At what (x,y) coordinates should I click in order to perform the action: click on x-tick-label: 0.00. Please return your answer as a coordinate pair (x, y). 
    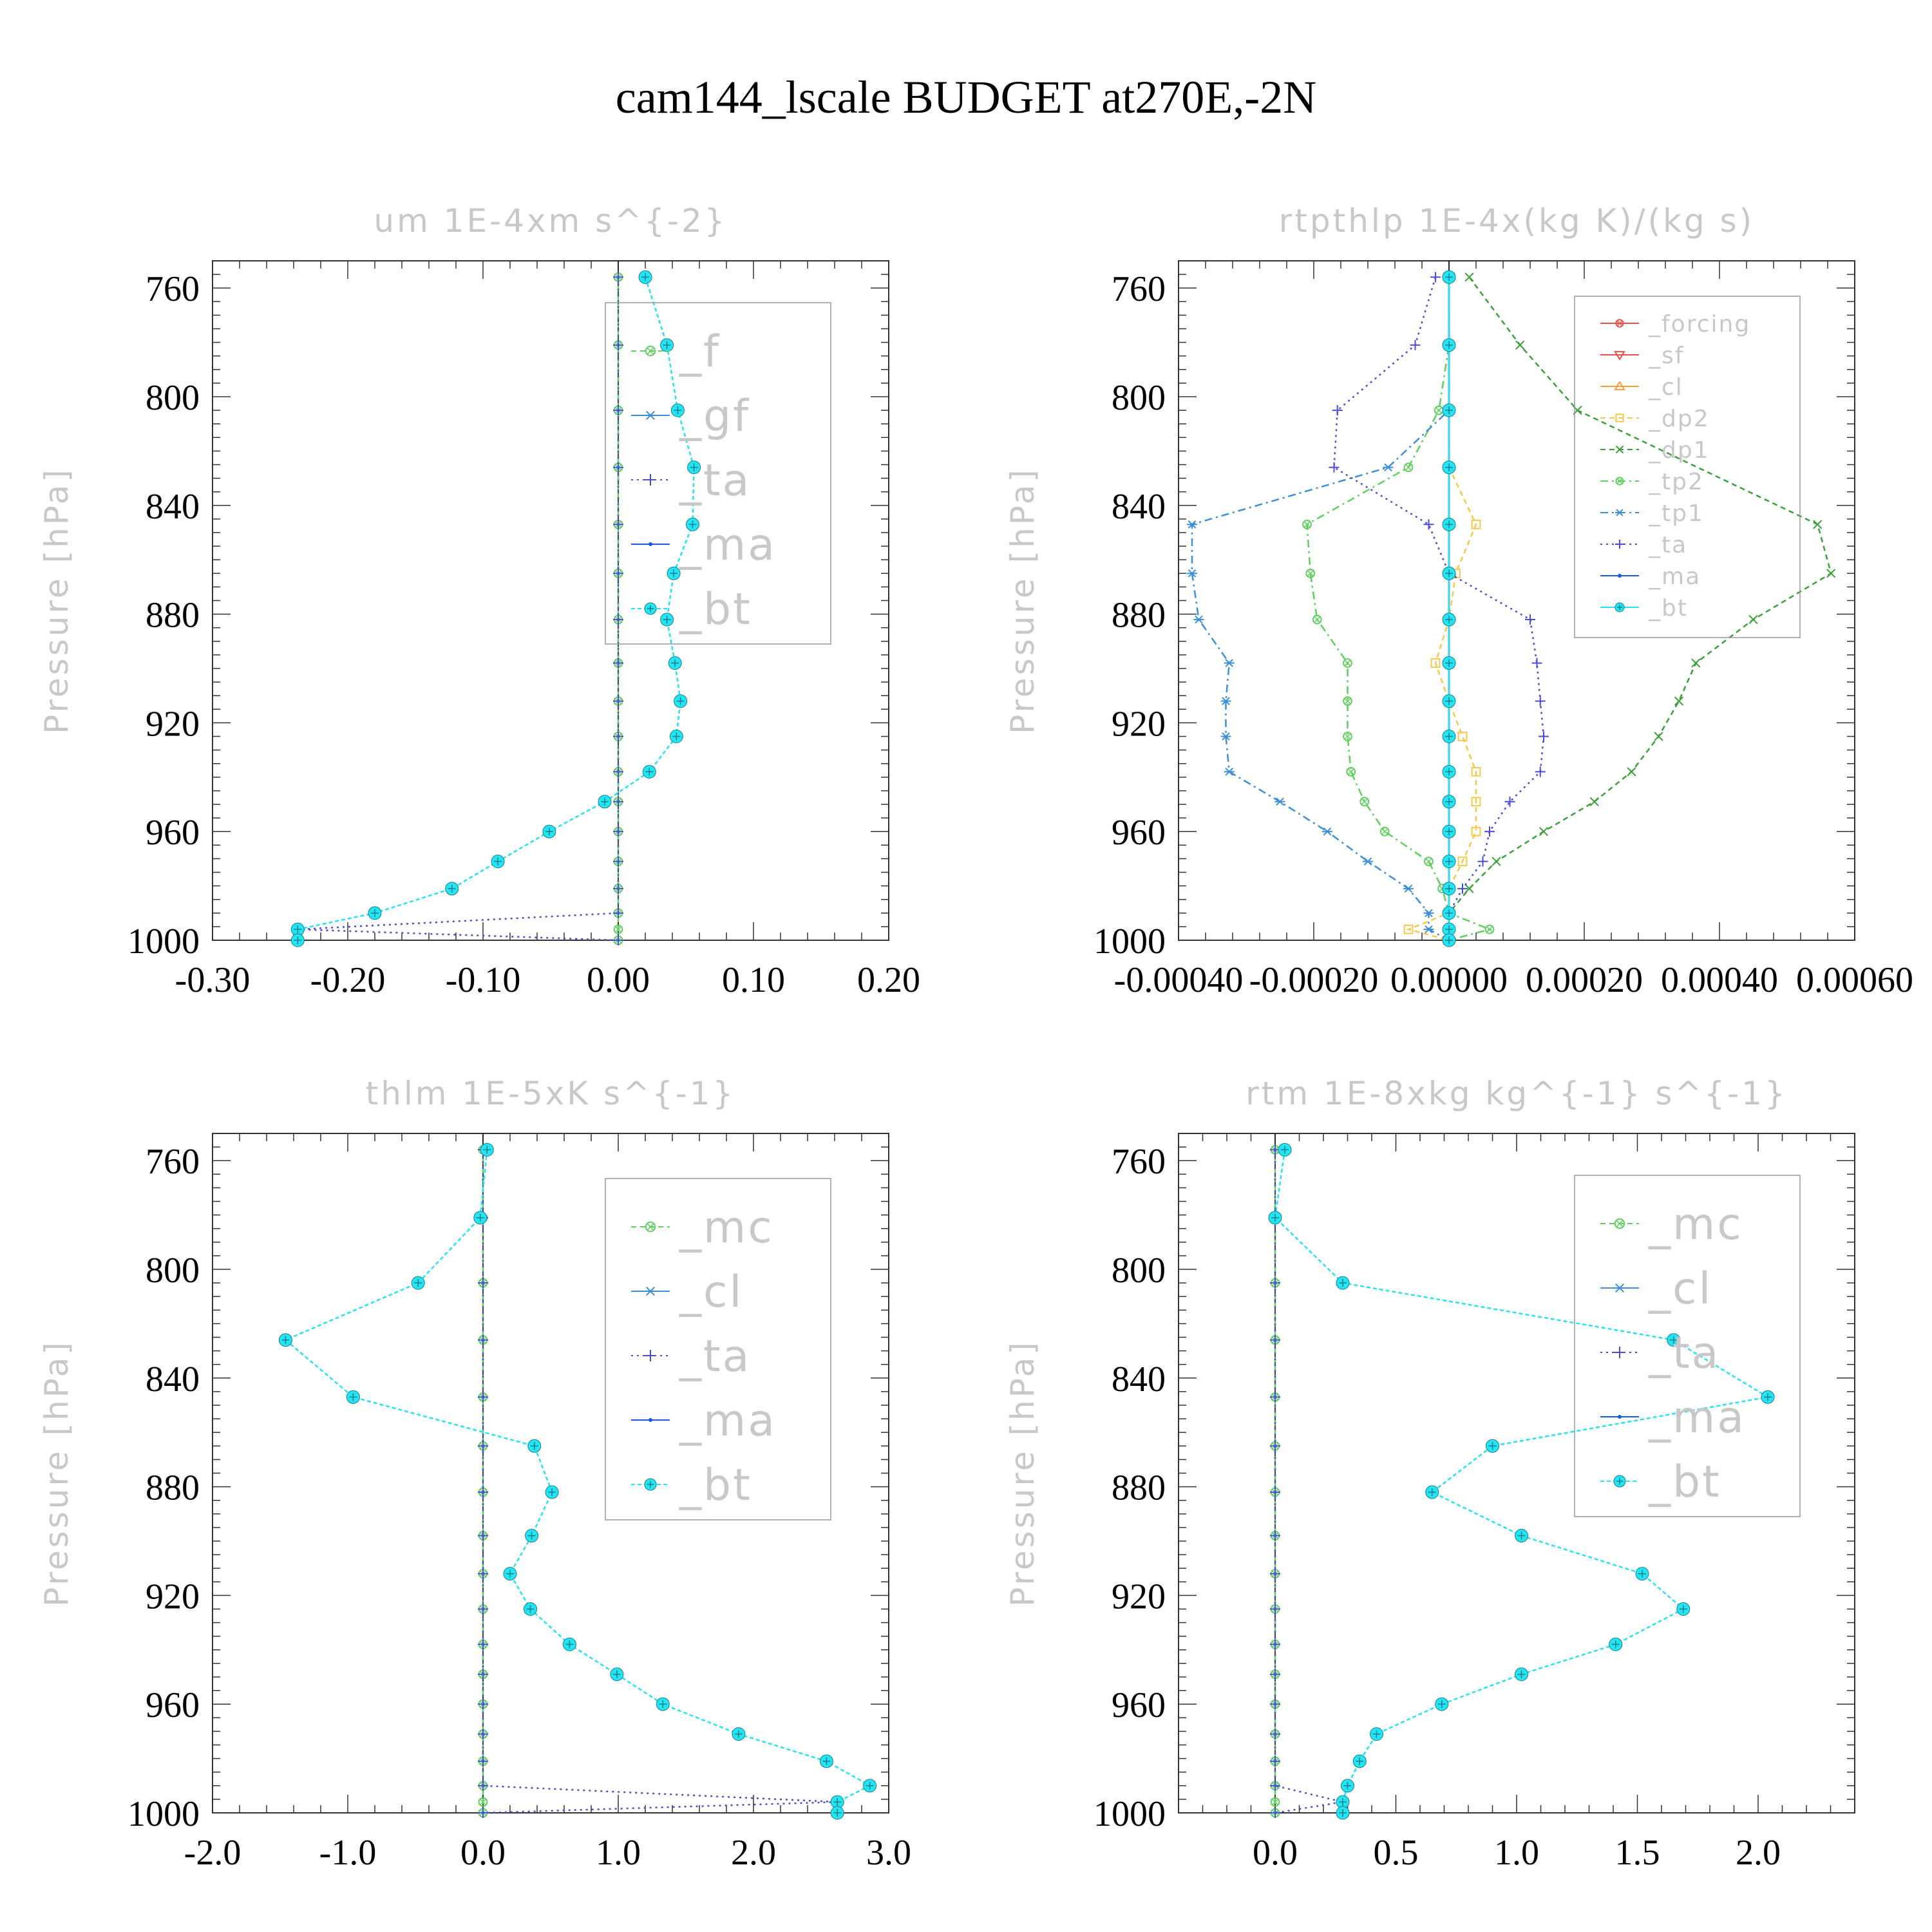
    Looking at the image, I should click on (619, 980).